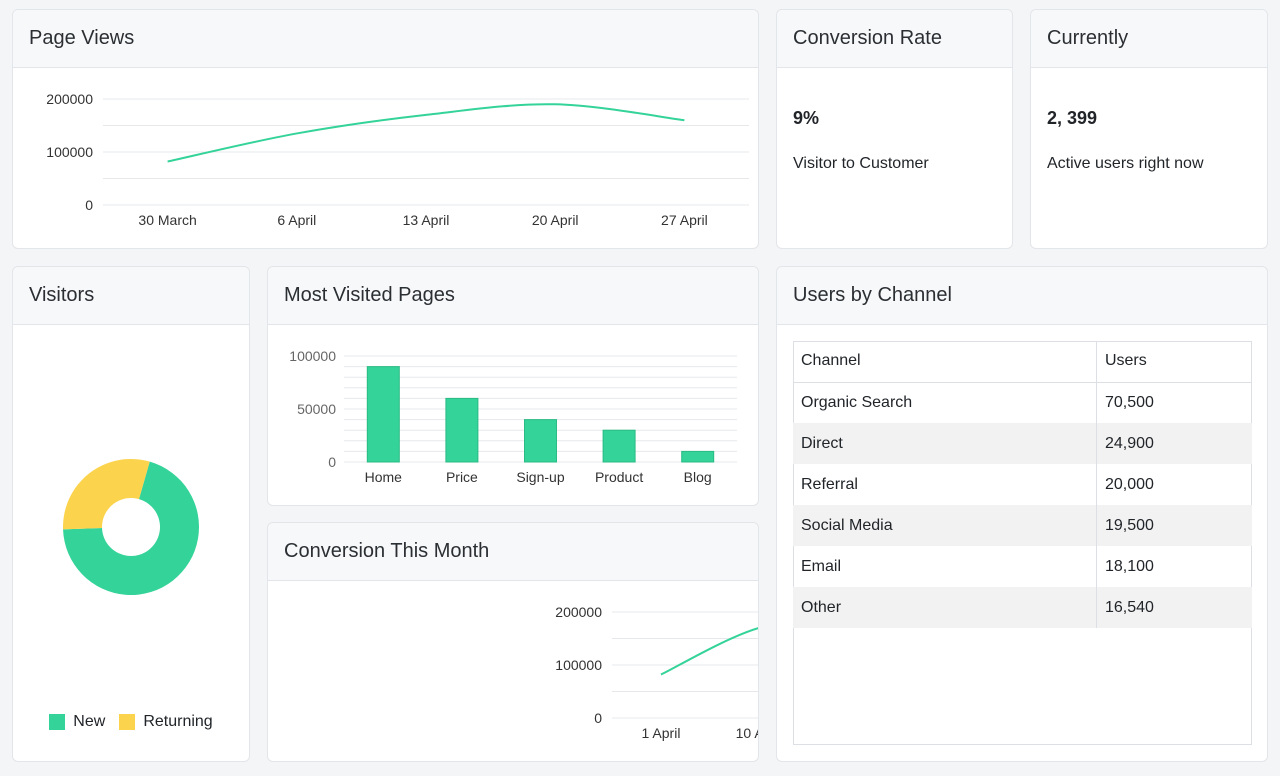 Image resolution: width=1280 pixels, height=776 pixels. Describe the element at coordinates (861, 163) in the screenshot. I see `conversion-rate-label: Visitor to Customer` at that location.